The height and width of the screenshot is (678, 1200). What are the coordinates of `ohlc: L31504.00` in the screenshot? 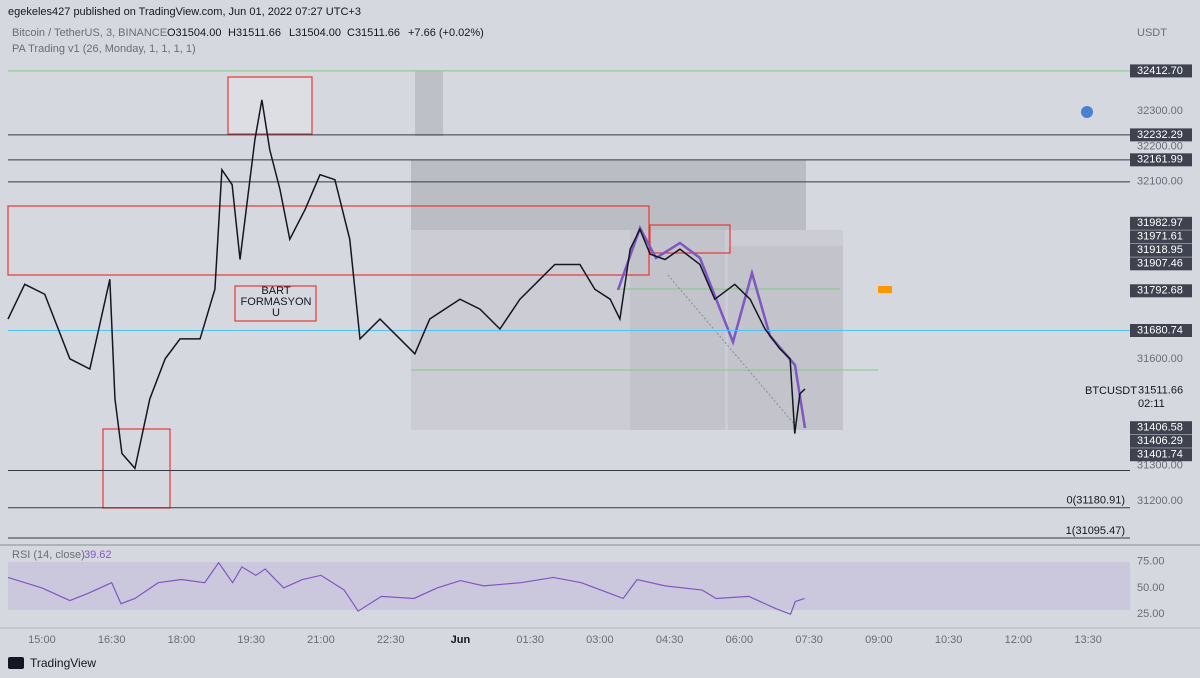 It's located at (315, 33).